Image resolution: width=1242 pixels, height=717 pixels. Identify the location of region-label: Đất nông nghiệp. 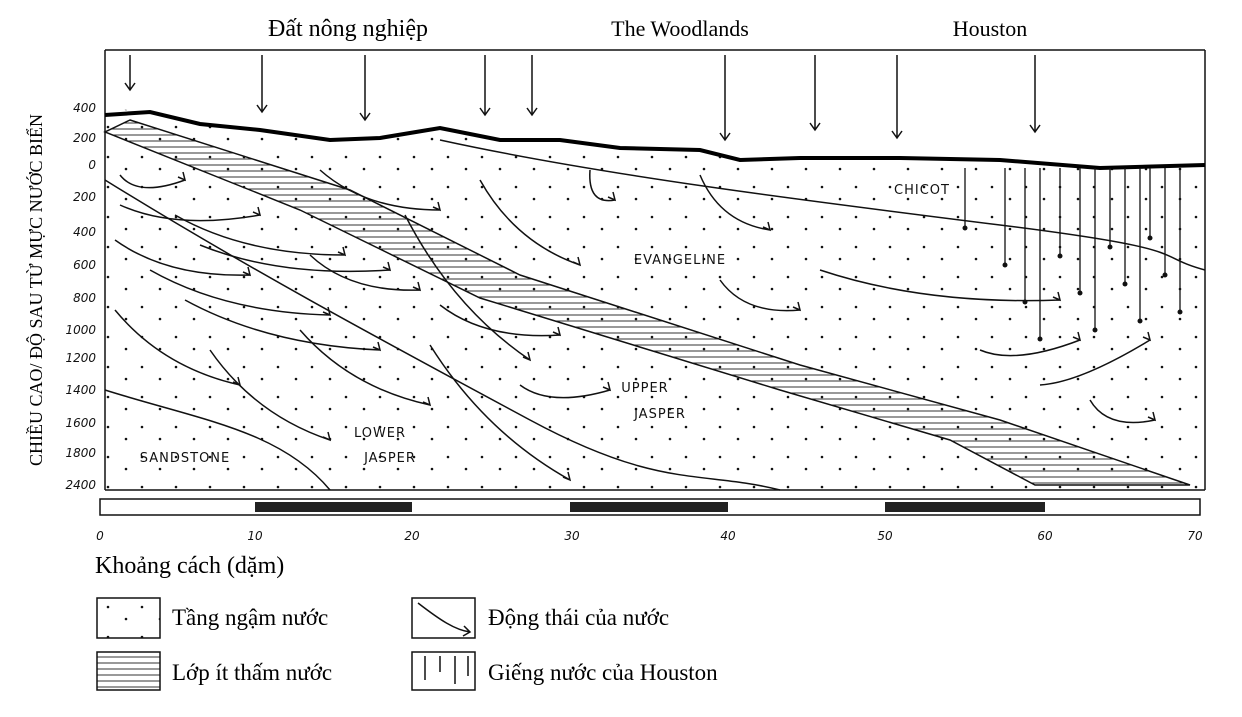
(348, 29).